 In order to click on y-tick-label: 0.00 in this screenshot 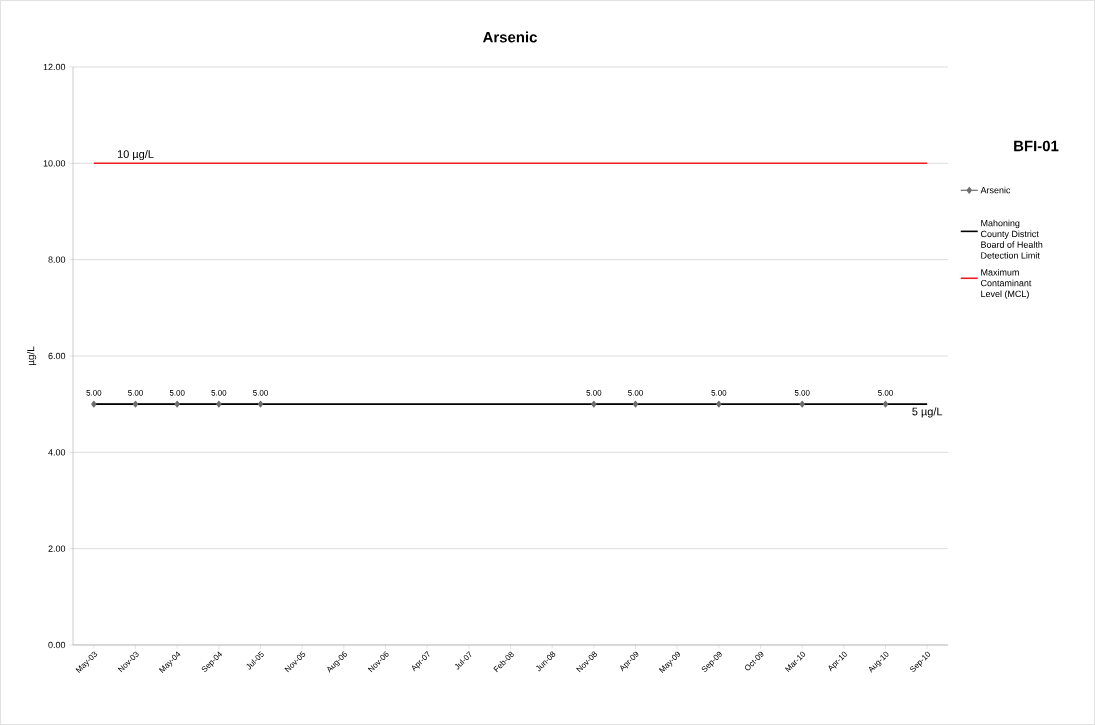, I will do `click(57, 645)`.